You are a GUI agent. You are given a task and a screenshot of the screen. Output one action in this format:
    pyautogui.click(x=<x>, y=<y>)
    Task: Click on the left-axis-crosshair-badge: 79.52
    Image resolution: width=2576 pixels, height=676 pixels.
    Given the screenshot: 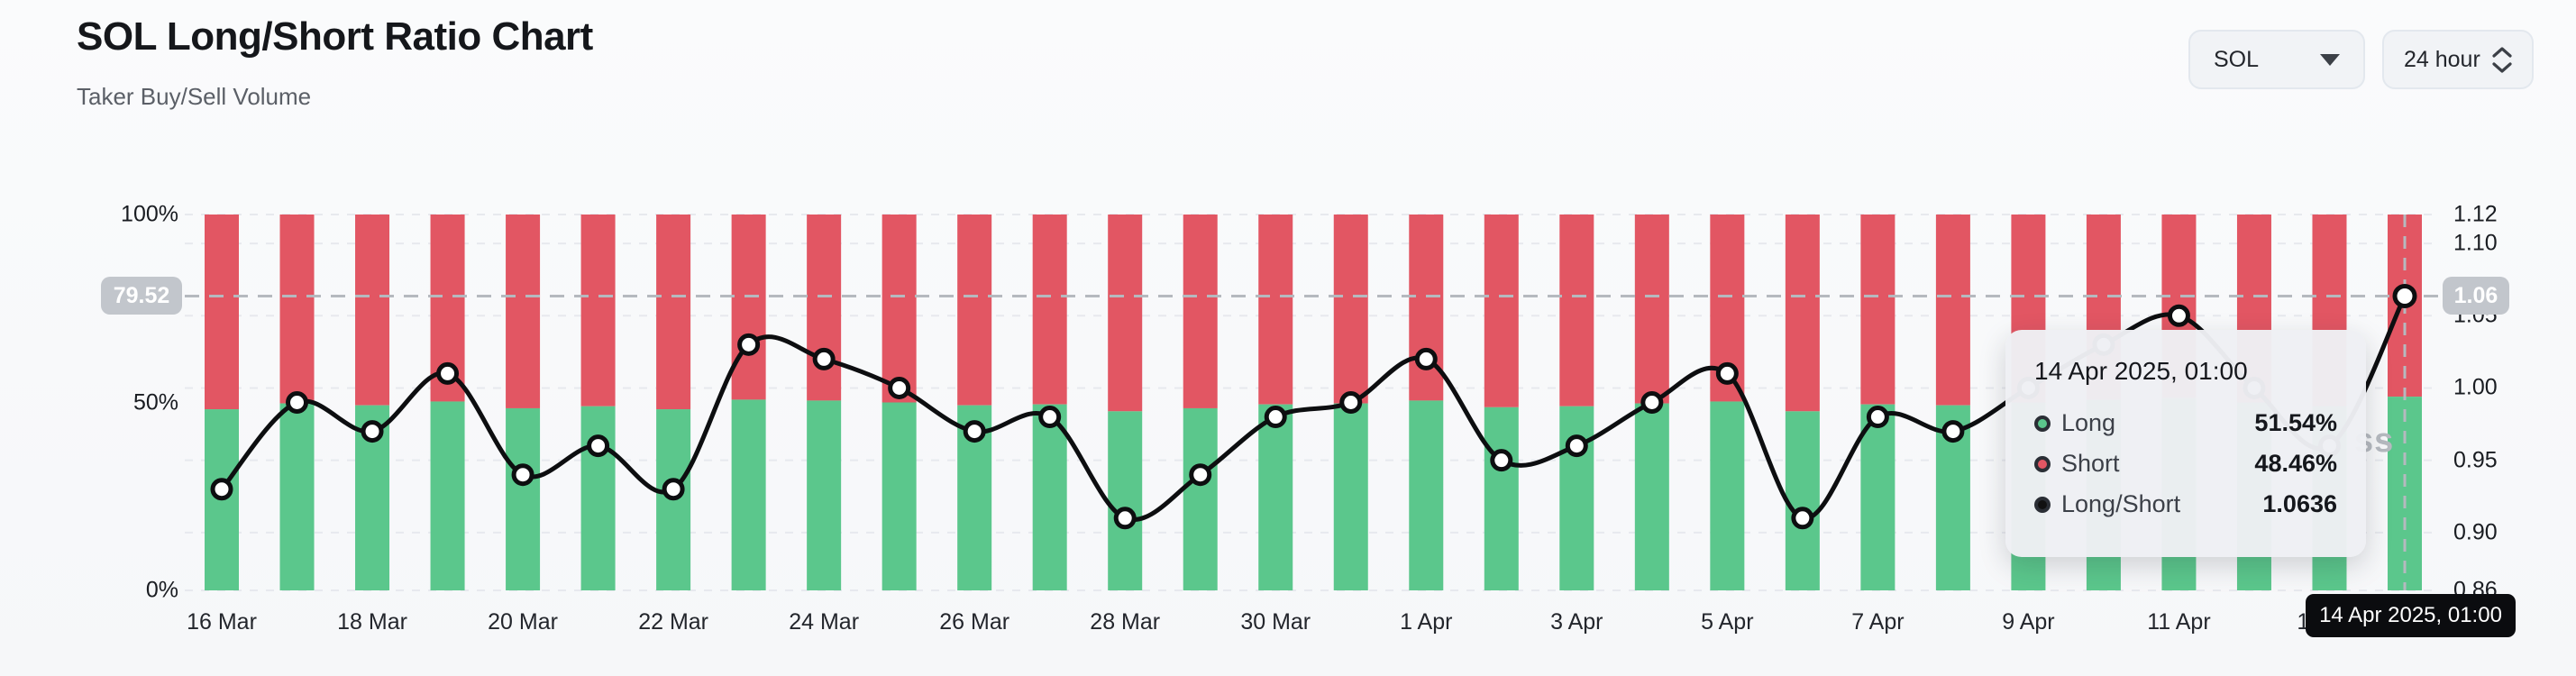 What is the action you would take?
    pyautogui.click(x=141, y=296)
    